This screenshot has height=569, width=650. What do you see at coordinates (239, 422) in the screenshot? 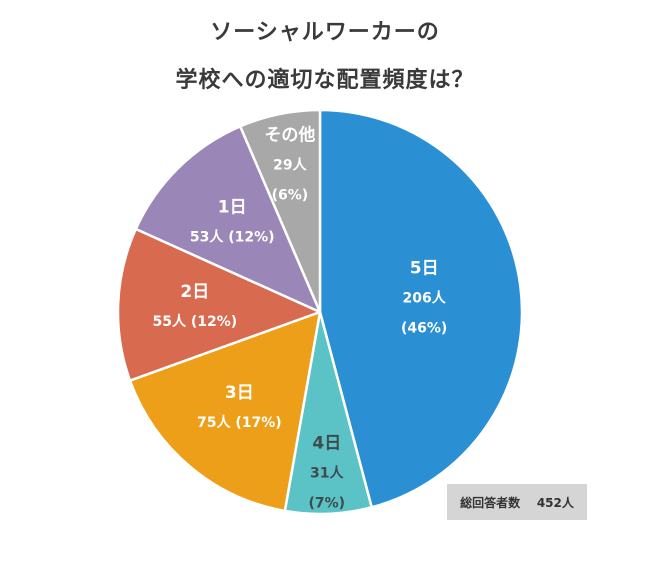
I see `slice-3-count-label: 75人 (17%)` at bounding box center [239, 422].